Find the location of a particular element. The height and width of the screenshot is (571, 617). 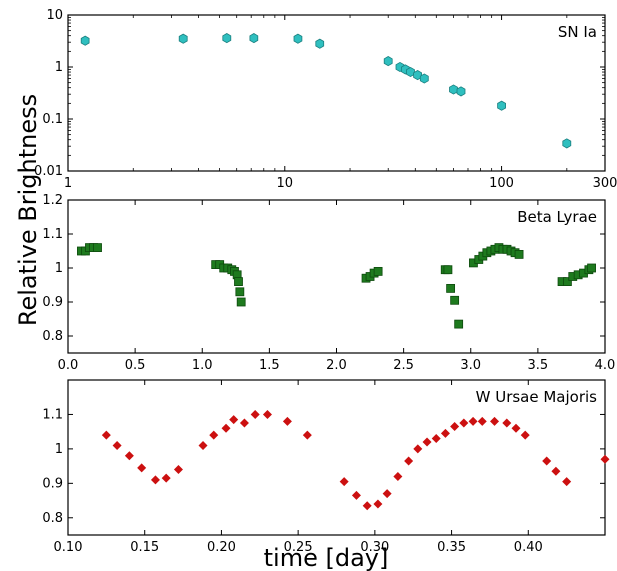

x-tick-label: 3.0 is located at coordinates (470, 365).